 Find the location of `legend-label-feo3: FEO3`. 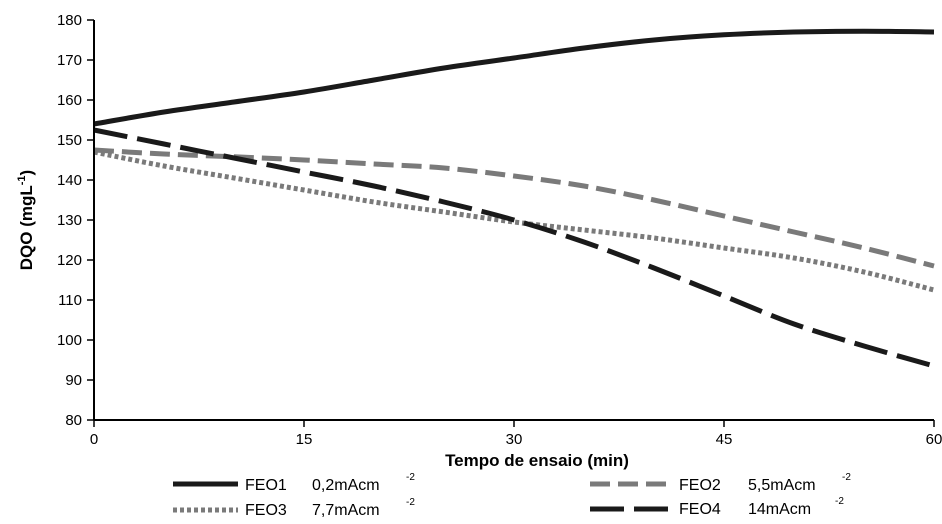

legend-label-feo3: FEO3 is located at coordinates (266, 510).